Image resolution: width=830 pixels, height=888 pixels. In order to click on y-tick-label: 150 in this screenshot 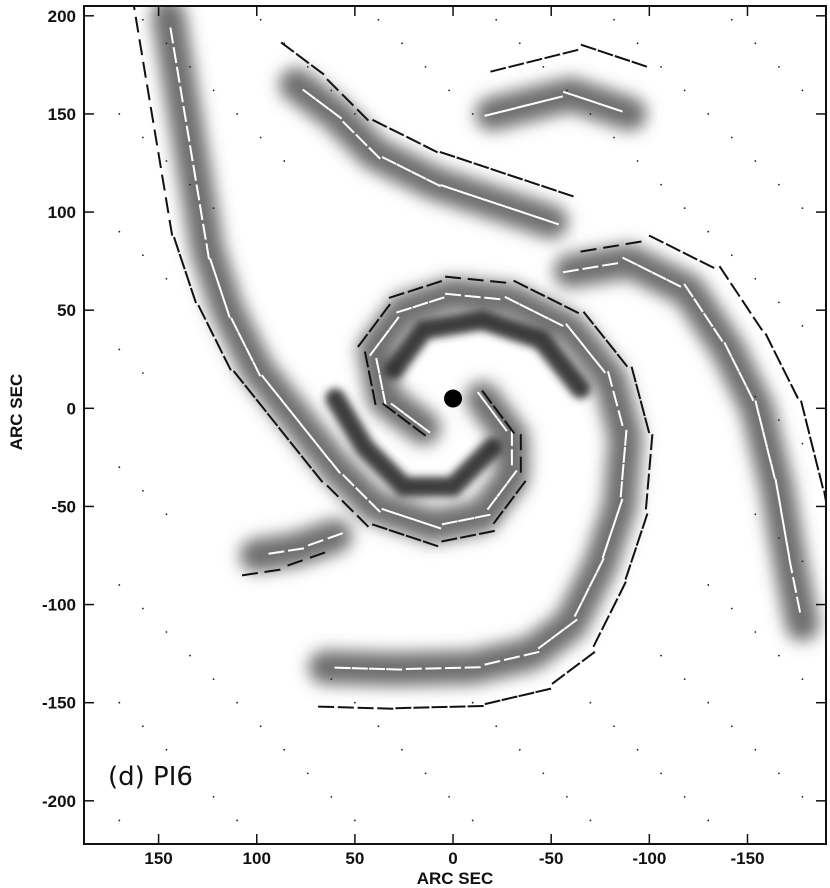, I will do `click(62, 114)`.